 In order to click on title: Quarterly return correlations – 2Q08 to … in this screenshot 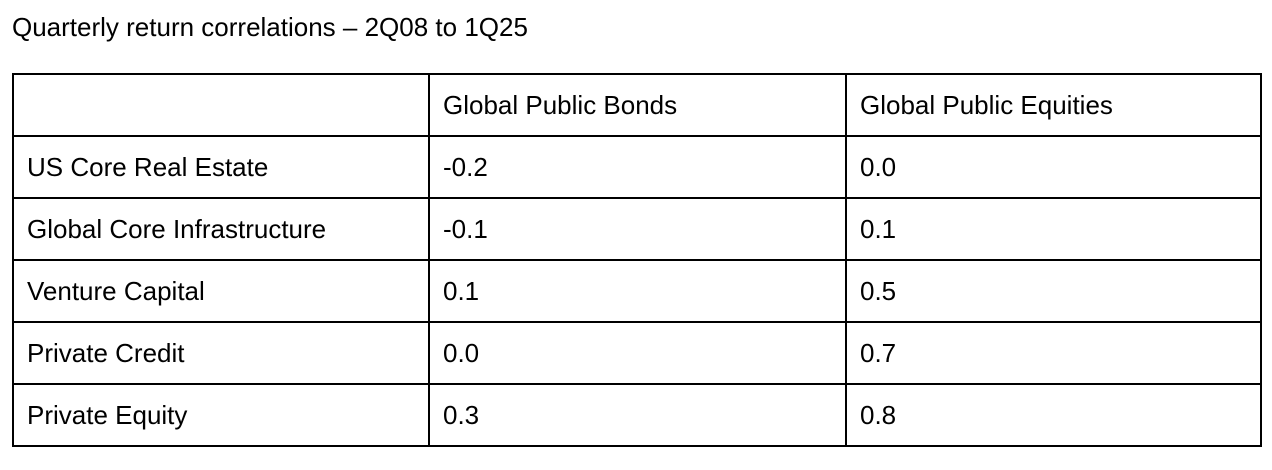, I will do `click(270, 27)`.